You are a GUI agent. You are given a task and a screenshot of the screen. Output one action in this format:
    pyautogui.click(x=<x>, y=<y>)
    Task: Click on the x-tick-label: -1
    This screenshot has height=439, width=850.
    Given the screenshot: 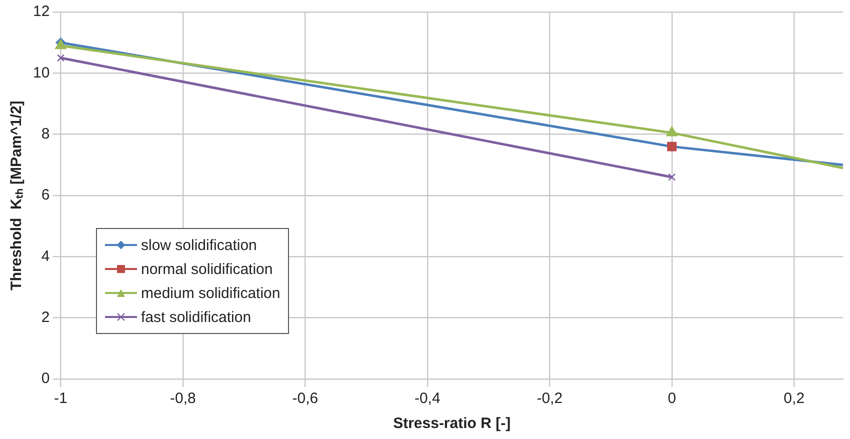 What is the action you would take?
    pyautogui.click(x=61, y=399)
    